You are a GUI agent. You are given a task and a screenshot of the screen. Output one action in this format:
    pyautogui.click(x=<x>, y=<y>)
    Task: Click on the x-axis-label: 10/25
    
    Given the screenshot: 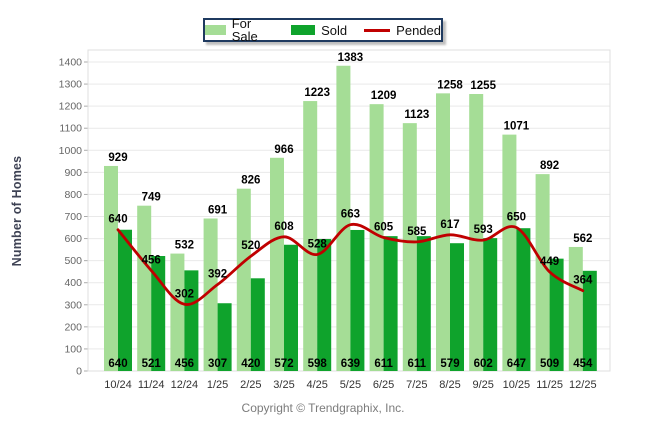 What is the action you would take?
    pyautogui.click(x=517, y=385)
    